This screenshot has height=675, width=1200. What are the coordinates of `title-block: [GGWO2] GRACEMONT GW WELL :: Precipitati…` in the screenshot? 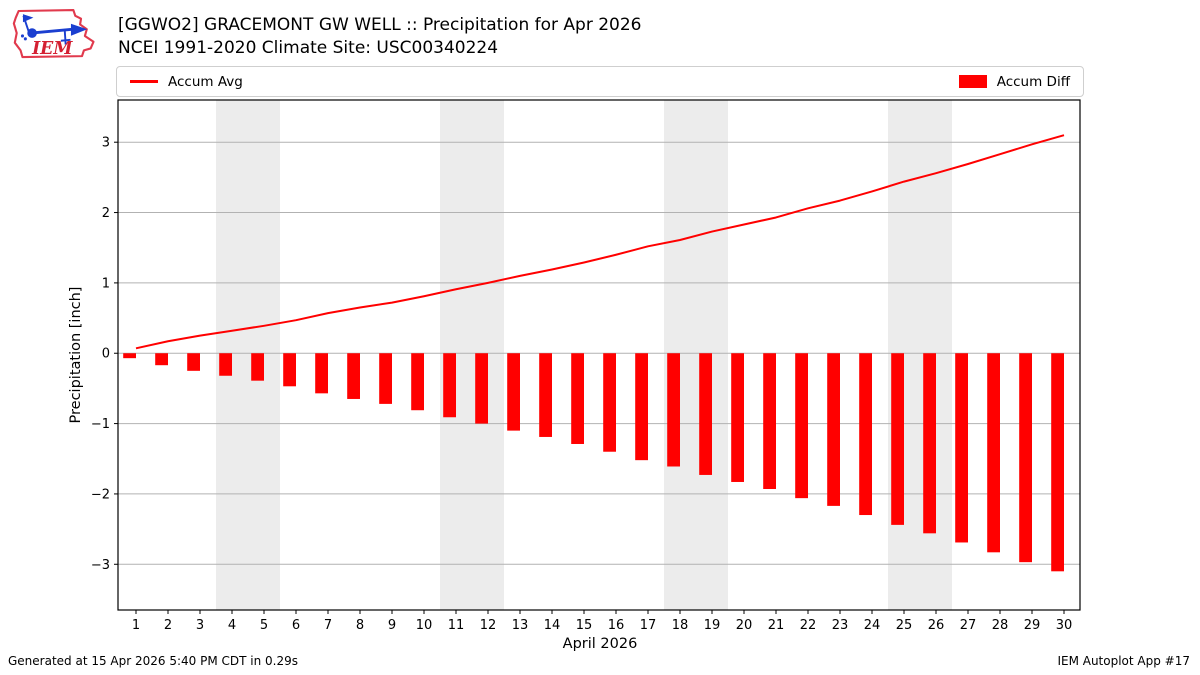 It's located at (379, 37).